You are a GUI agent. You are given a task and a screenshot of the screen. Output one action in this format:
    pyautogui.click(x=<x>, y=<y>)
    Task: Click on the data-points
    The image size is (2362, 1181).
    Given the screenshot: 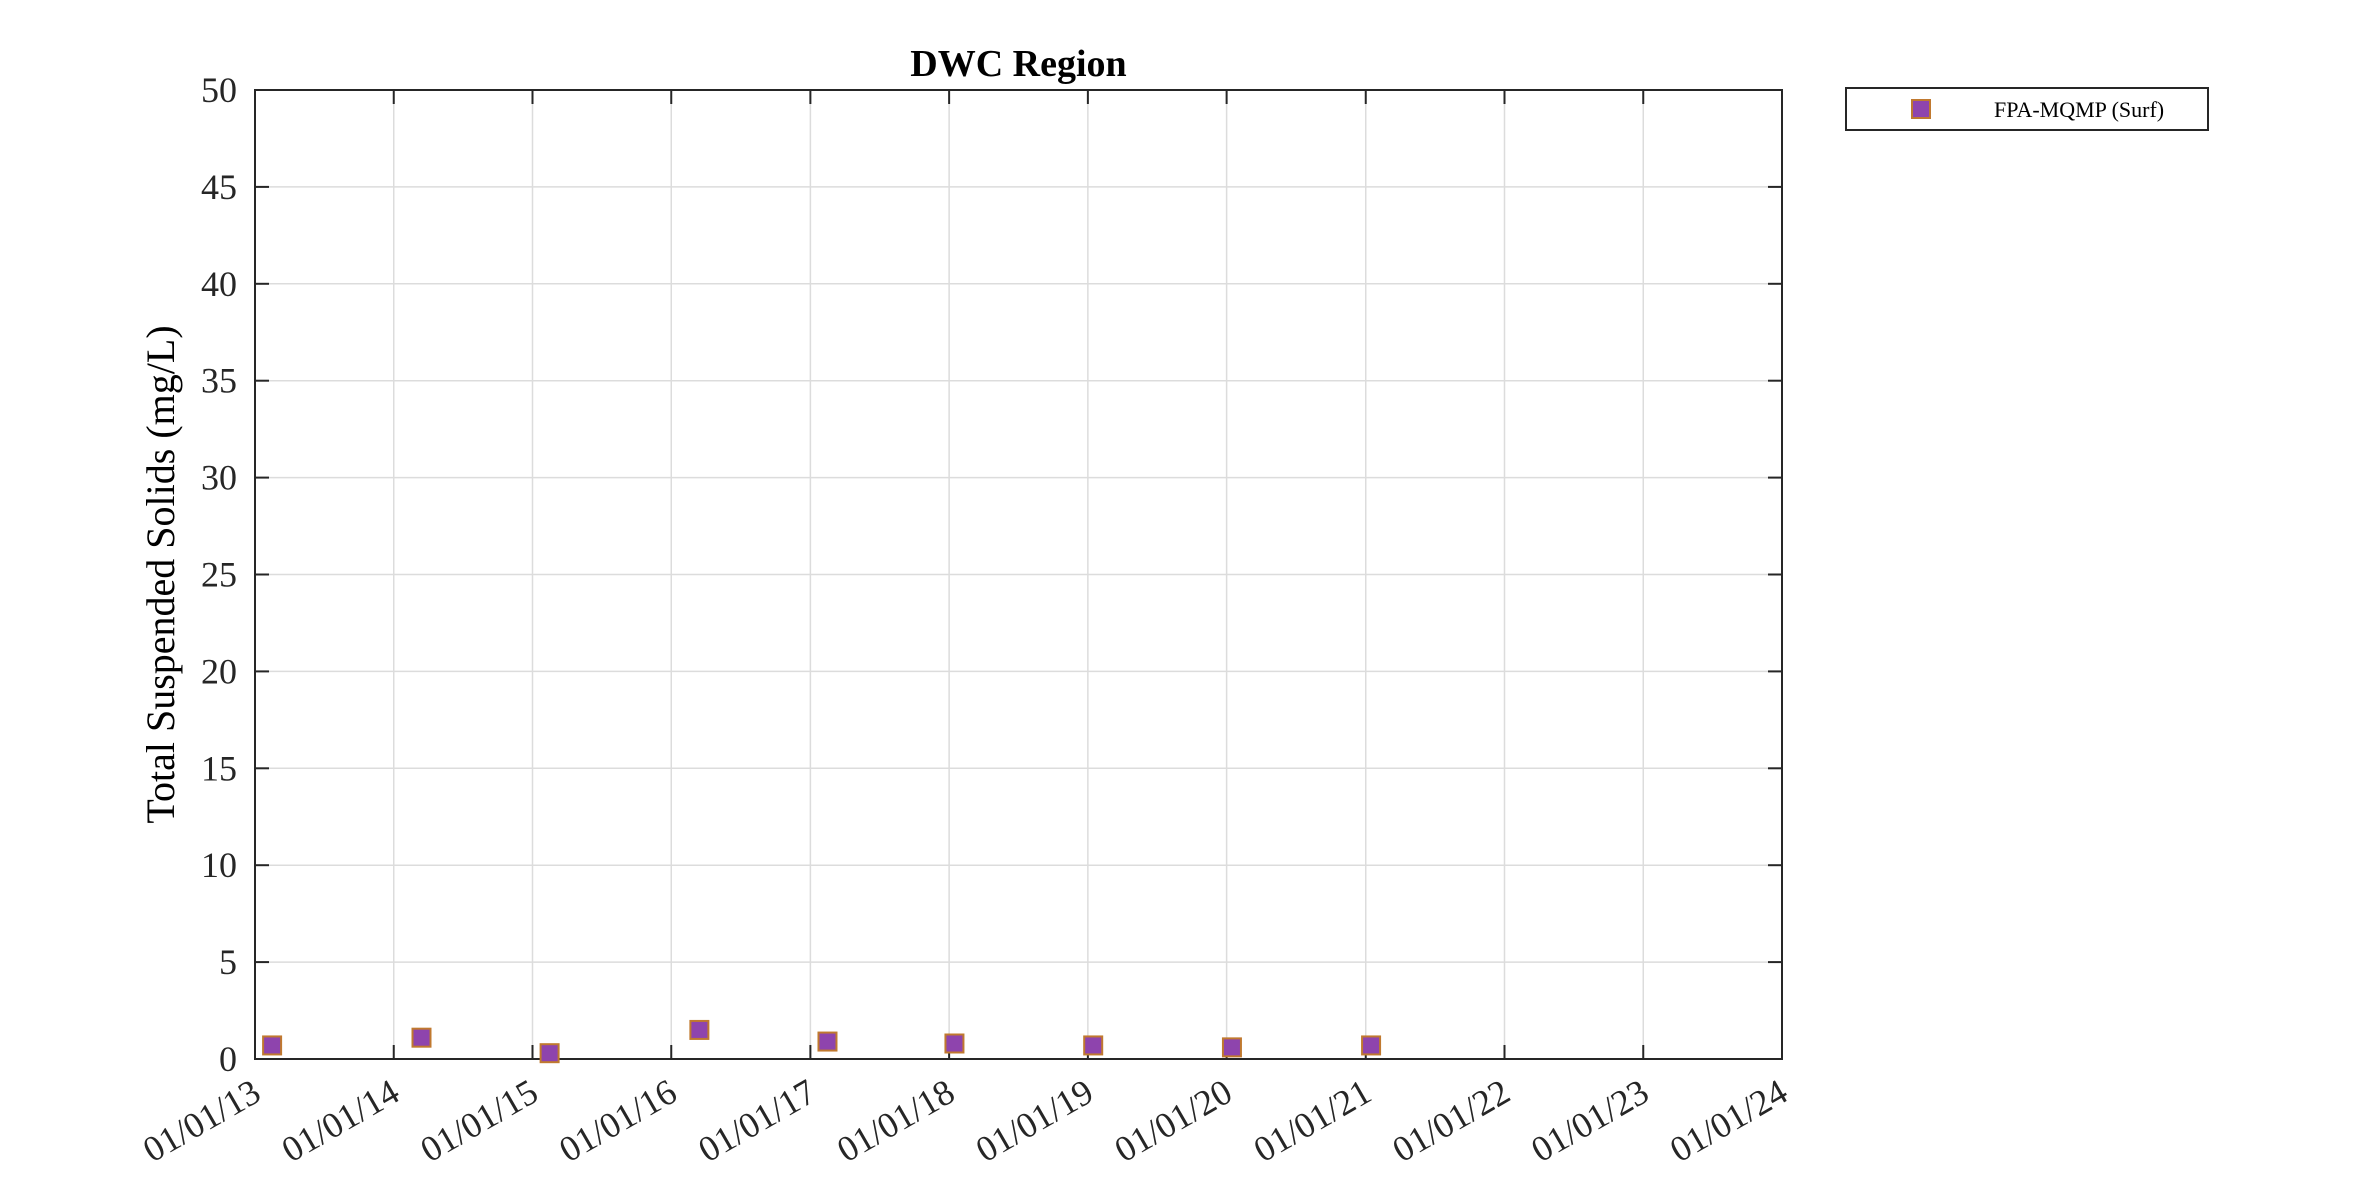 What is the action you would take?
    pyautogui.click(x=822, y=1041)
    